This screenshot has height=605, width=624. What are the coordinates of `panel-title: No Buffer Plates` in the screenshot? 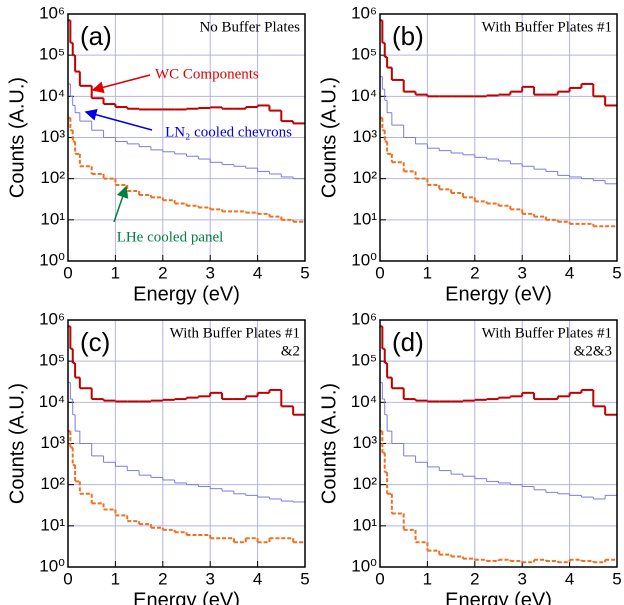 It's located at (249, 27).